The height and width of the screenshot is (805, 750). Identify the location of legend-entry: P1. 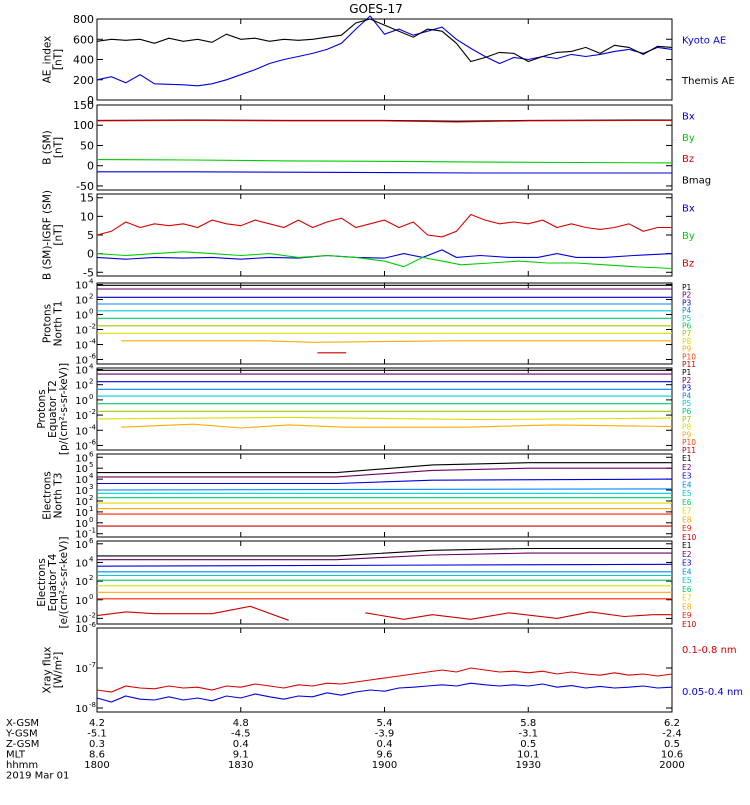
(687, 287).